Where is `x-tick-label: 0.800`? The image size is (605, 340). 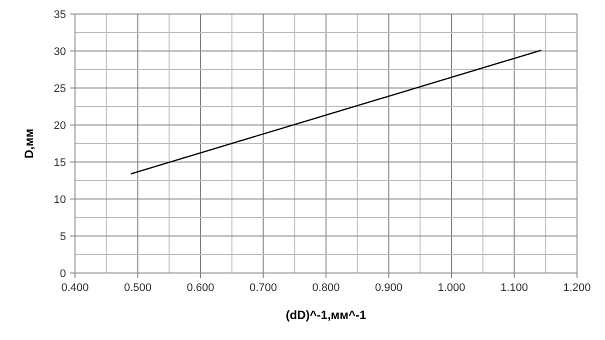 x-tick-label: 0.800 is located at coordinates (326, 288).